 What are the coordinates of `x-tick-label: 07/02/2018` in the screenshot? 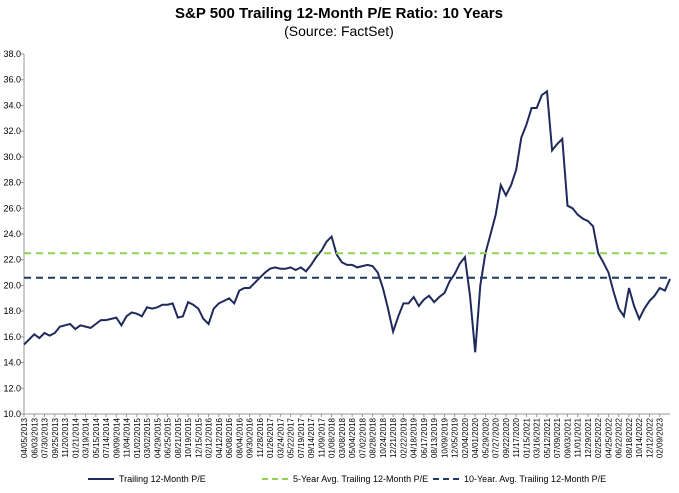 It's located at (362, 437).